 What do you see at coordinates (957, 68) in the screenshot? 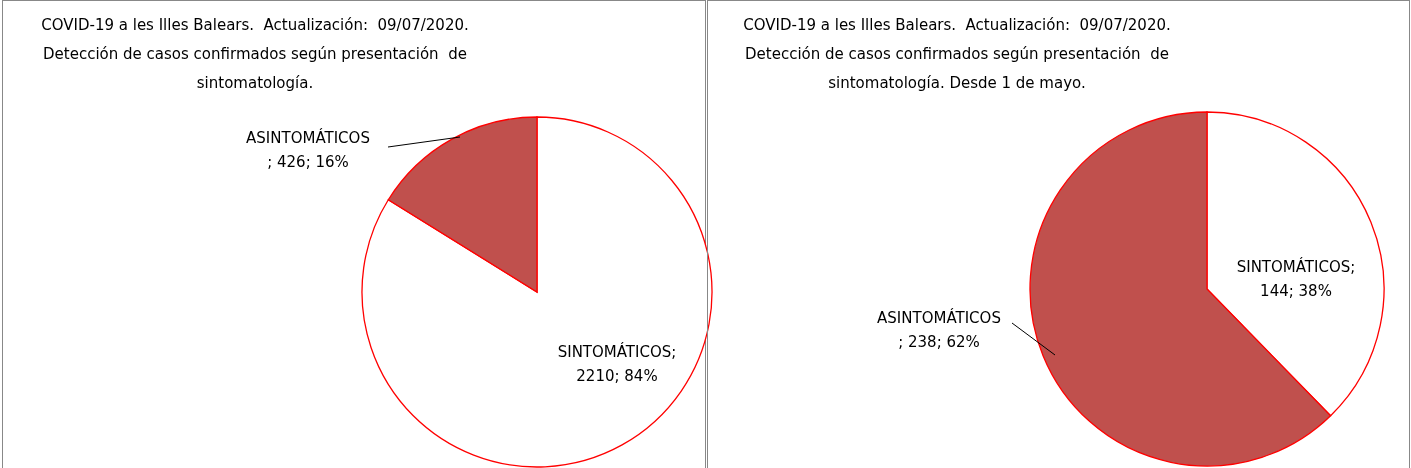
I see `chart-subtitle: Detección de casos confirmados según presentación de sintomatología. Desde 1 de mayo.` at bounding box center [957, 68].